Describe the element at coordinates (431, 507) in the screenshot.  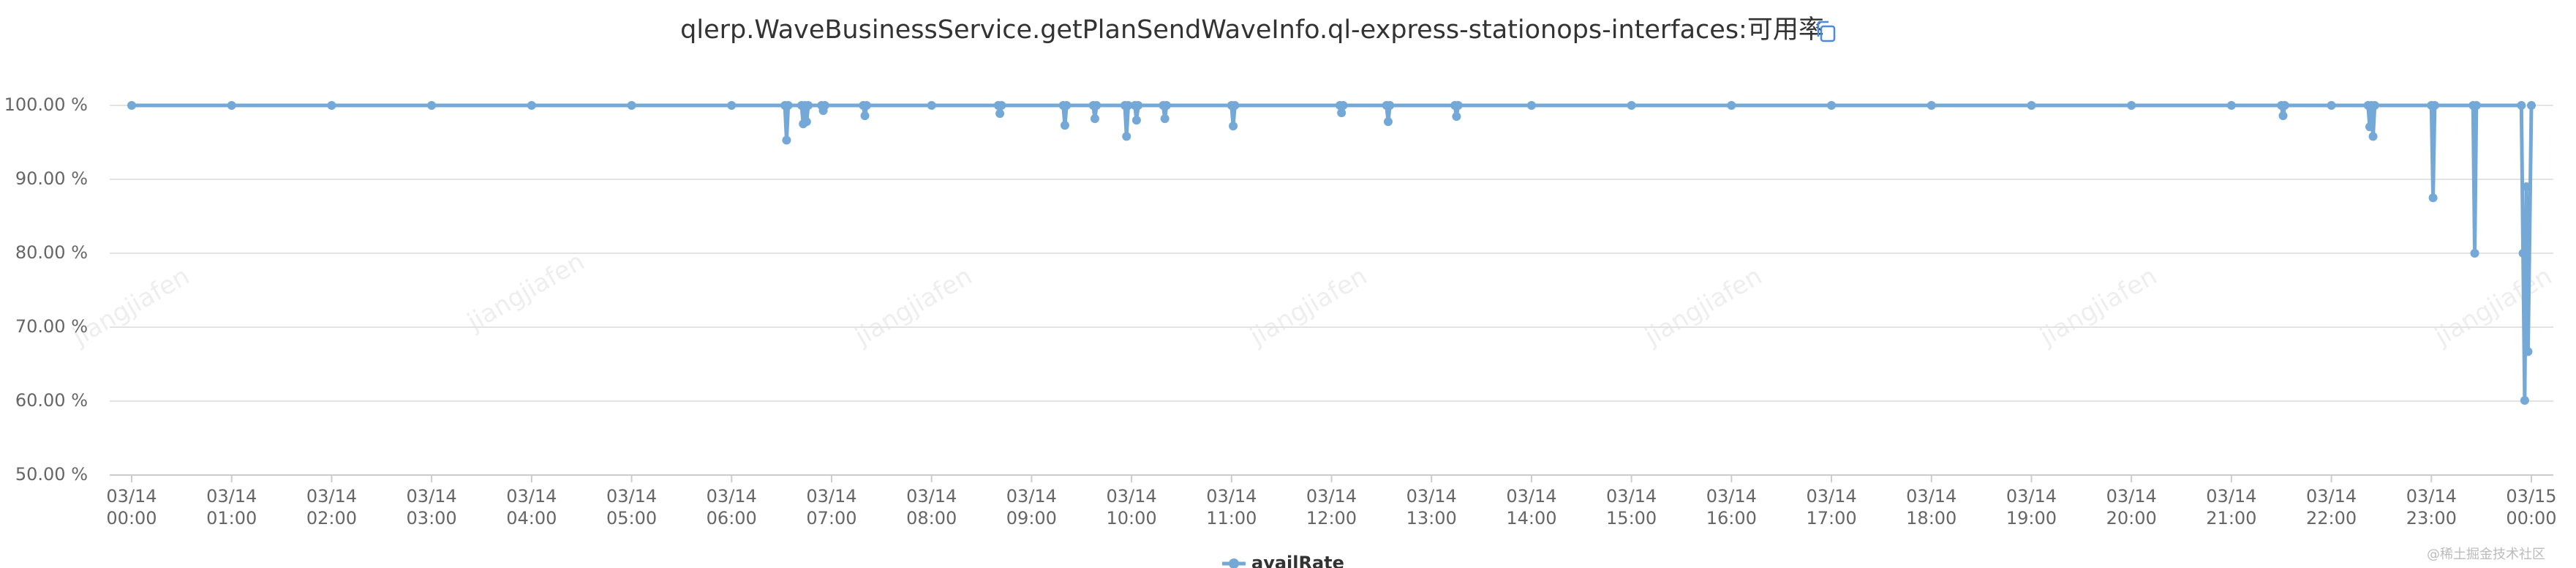
I see `x-tick-label: 03/14 03:00` at that location.